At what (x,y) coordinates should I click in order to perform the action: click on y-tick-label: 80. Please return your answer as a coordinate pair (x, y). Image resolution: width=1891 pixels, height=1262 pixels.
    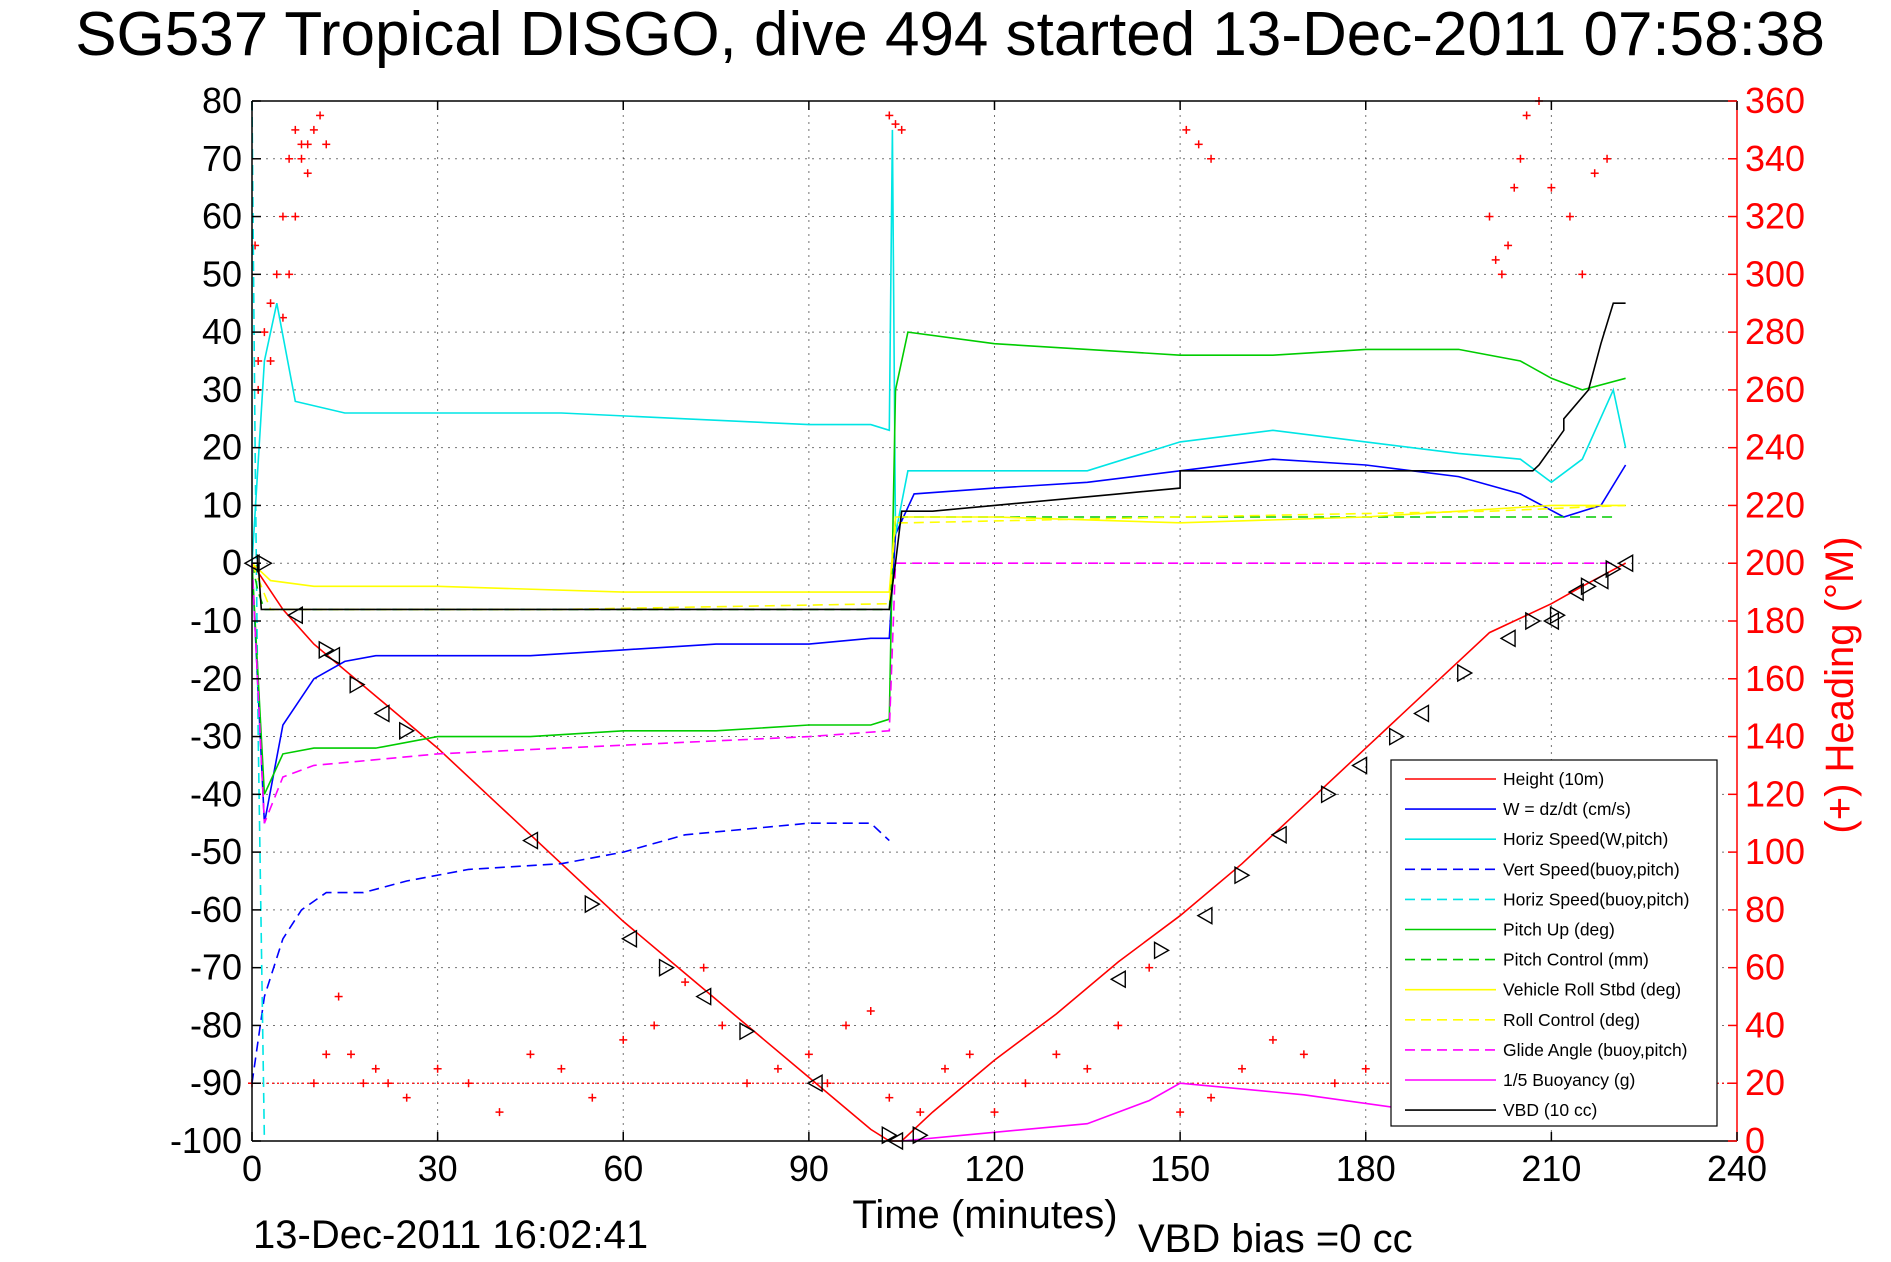
    Looking at the image, I should click on (222, 100).